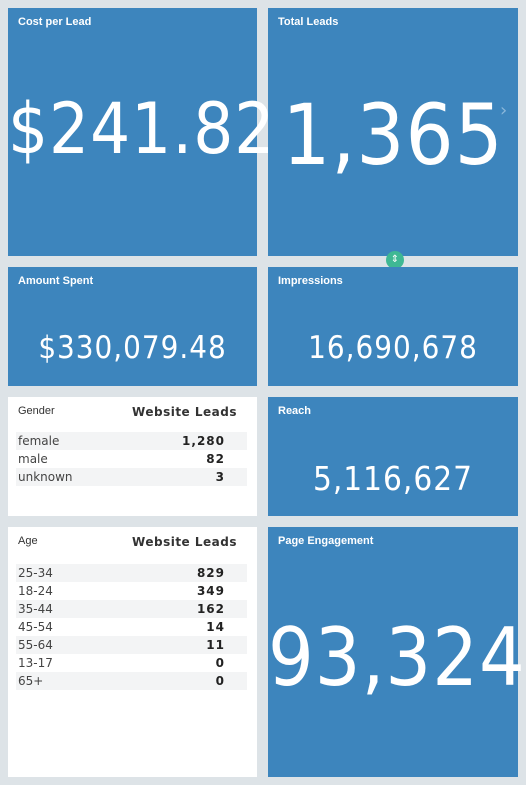 The height and width of the screenshot is (785, 526). I want to click on row-label: female, so click(39, 441).